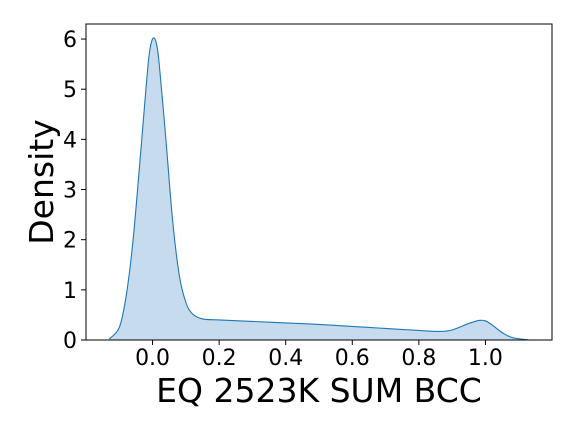 This screenshot has height=432, width=576. I want to click on x-tick-label: 0.8, so click(418, 358).